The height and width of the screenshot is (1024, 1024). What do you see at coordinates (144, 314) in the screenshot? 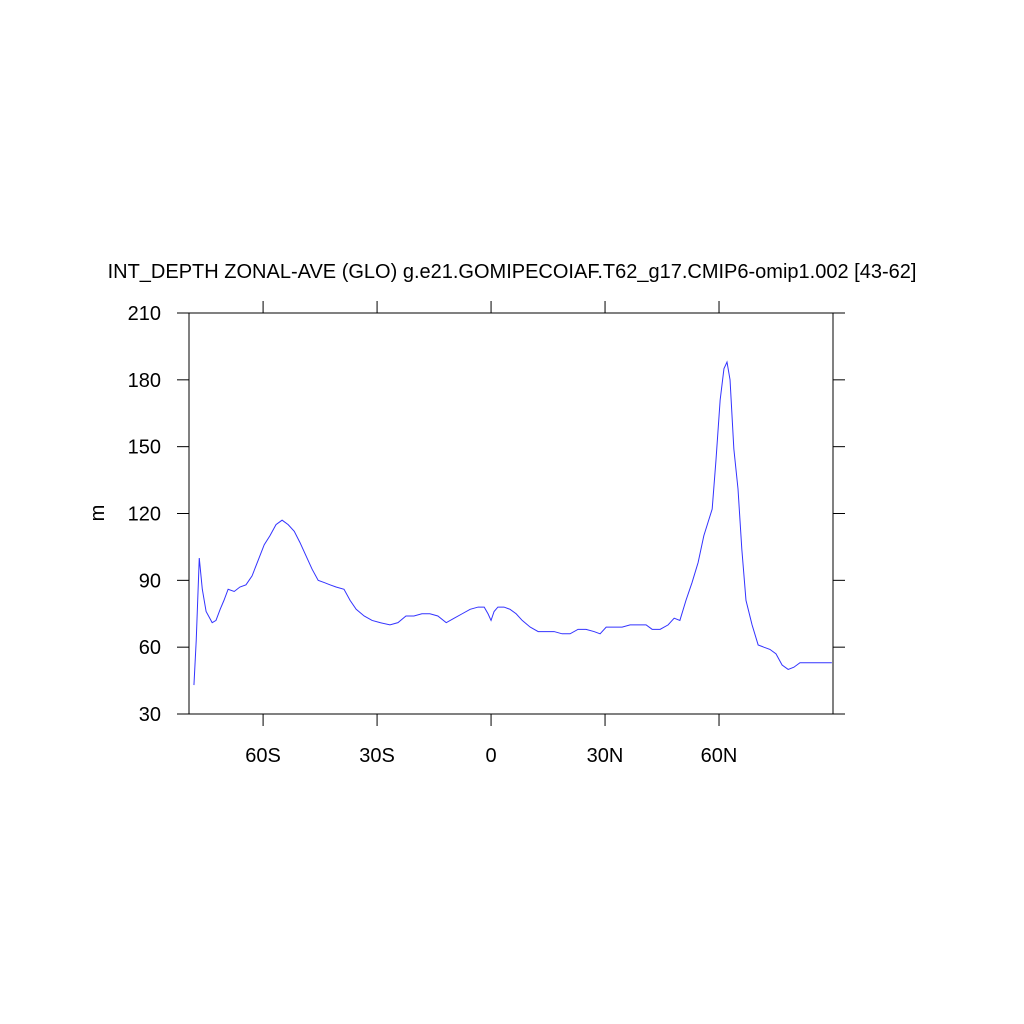
I see `y-tick-label: 210` at bounding box center [144, 314].